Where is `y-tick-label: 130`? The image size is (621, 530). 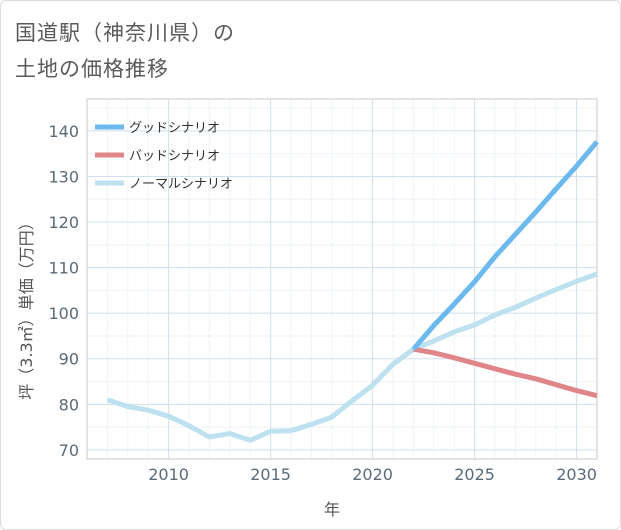 y-tick-label: 130 is located at coordinates (63, 176).